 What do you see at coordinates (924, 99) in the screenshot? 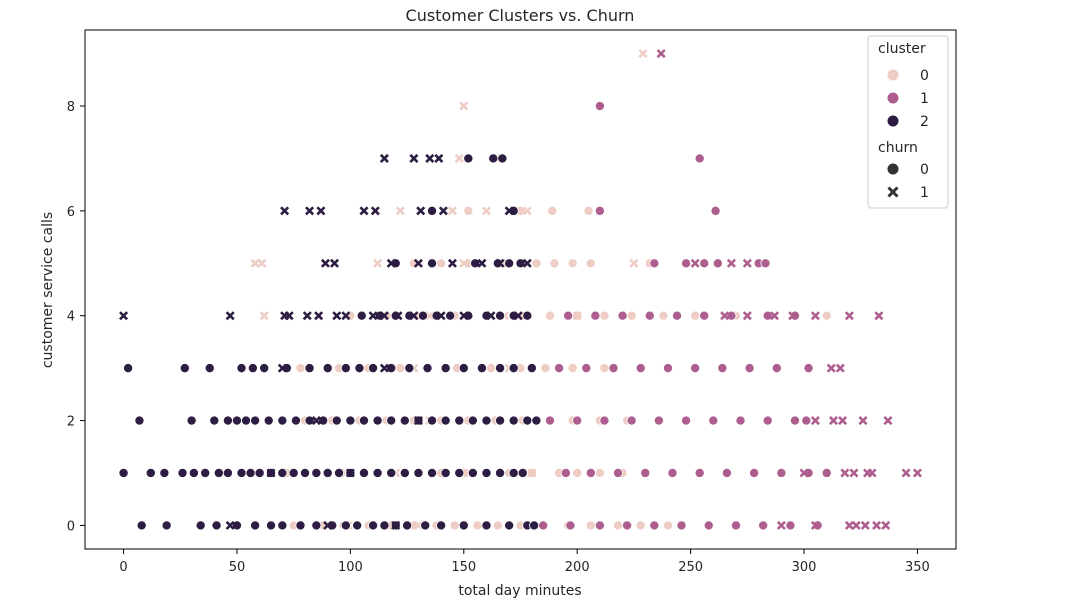
I see `legend-label: 1` at bounding box center [924, 99].